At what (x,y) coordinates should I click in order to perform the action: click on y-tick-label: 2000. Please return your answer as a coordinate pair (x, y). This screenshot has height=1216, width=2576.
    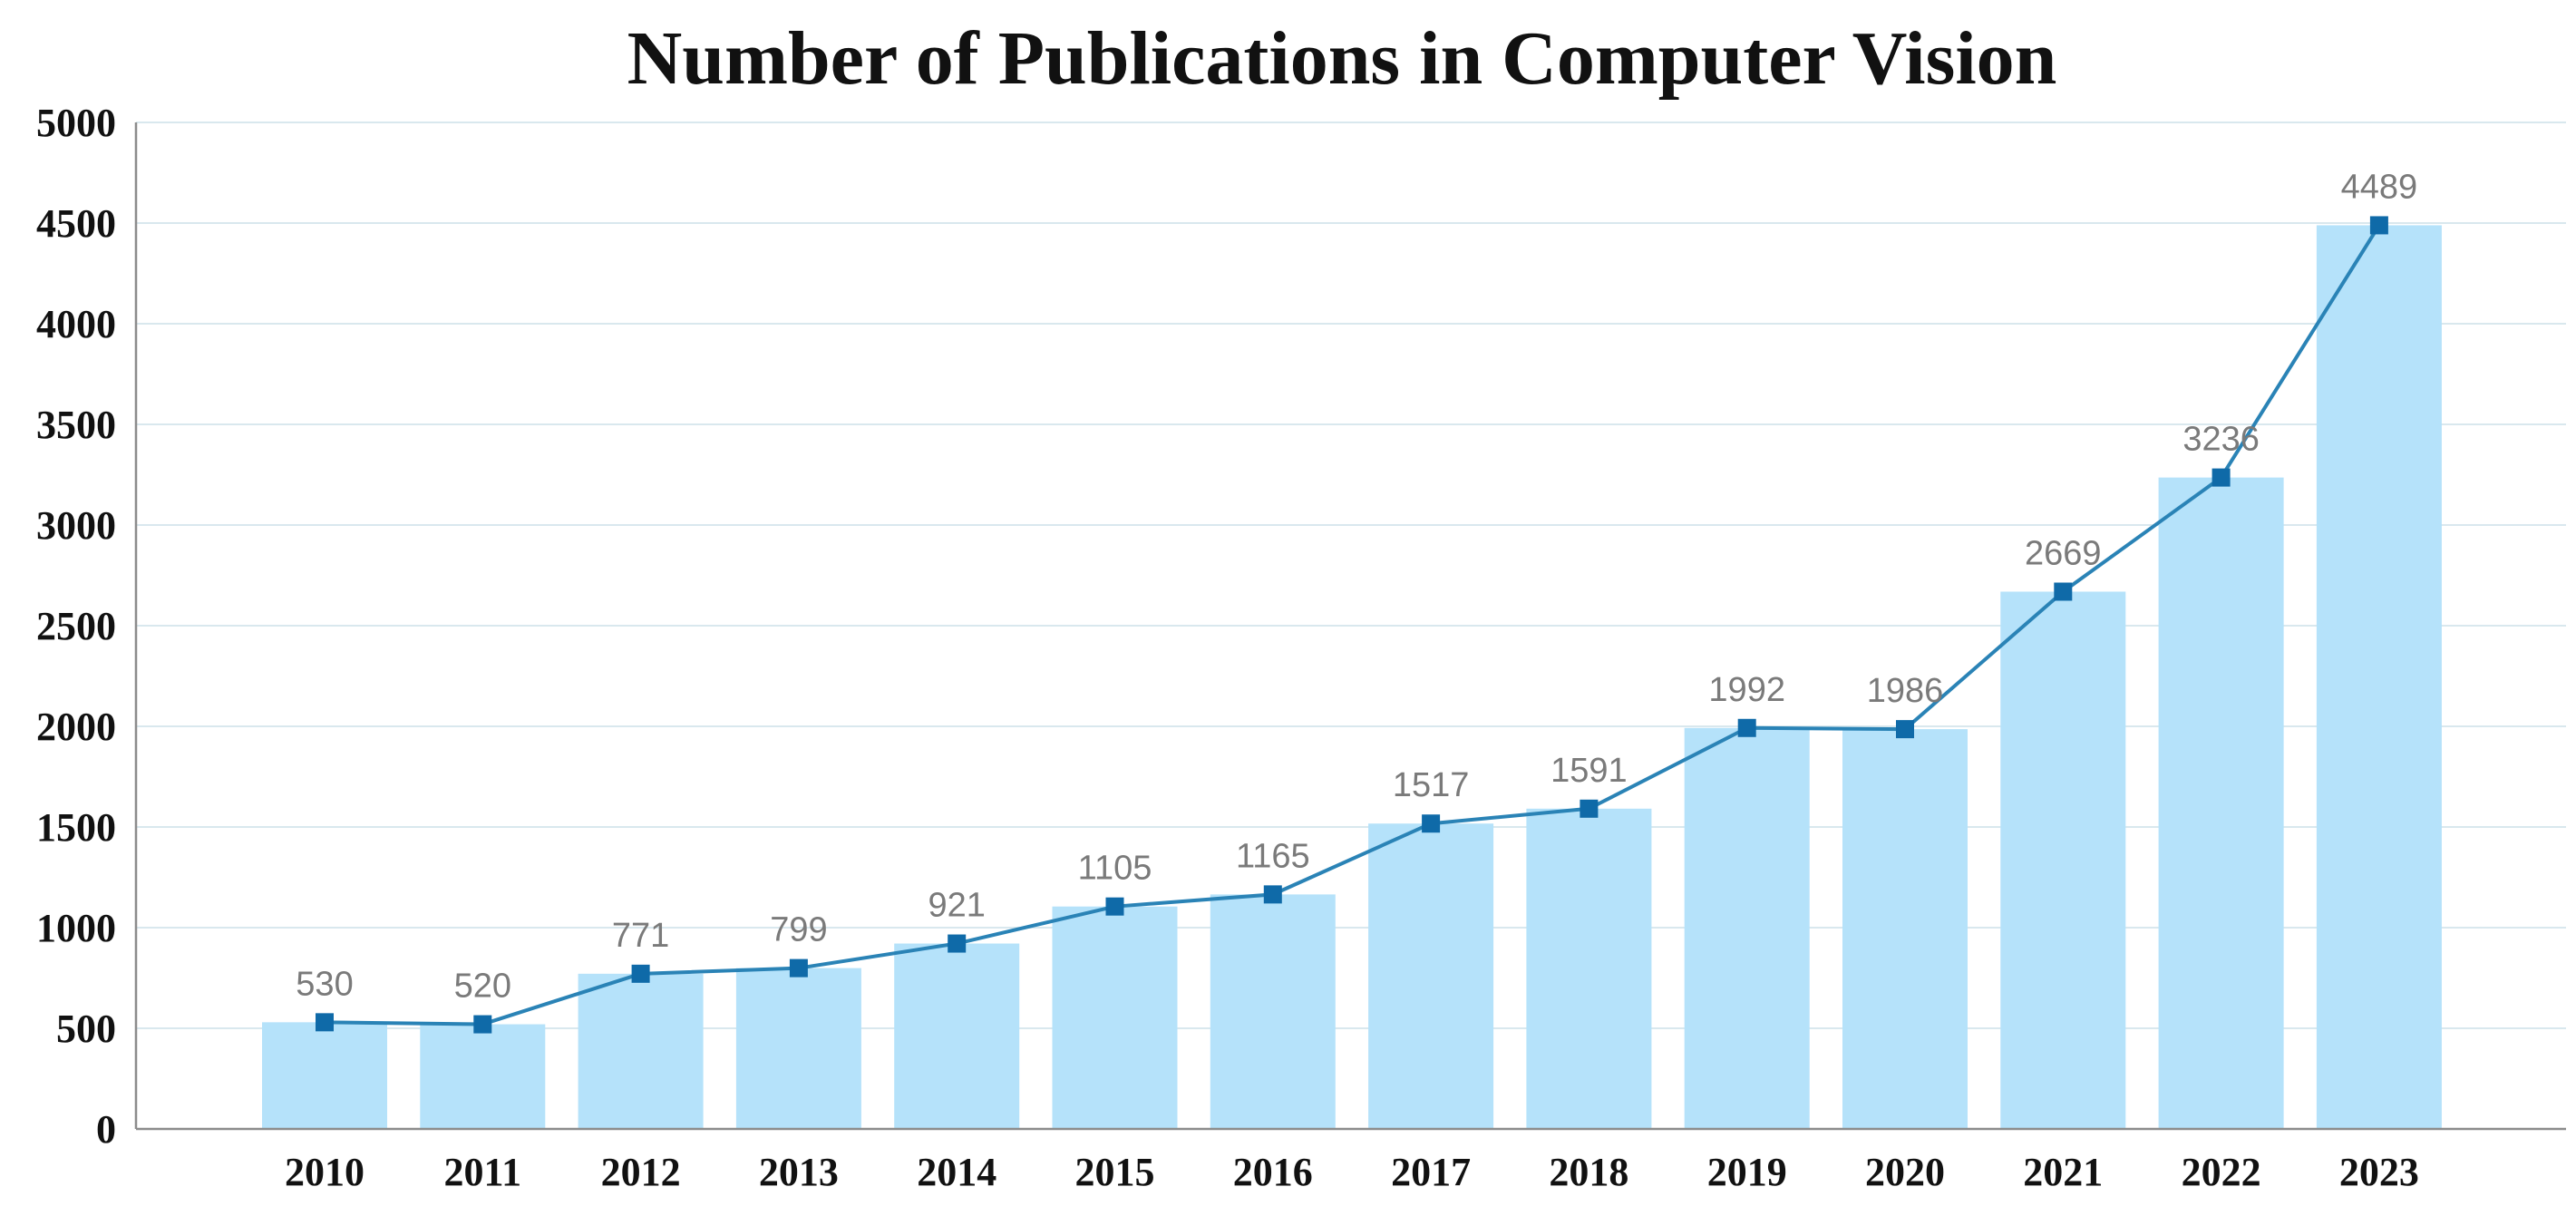
    Looking at the image, I should click on (76, 727).